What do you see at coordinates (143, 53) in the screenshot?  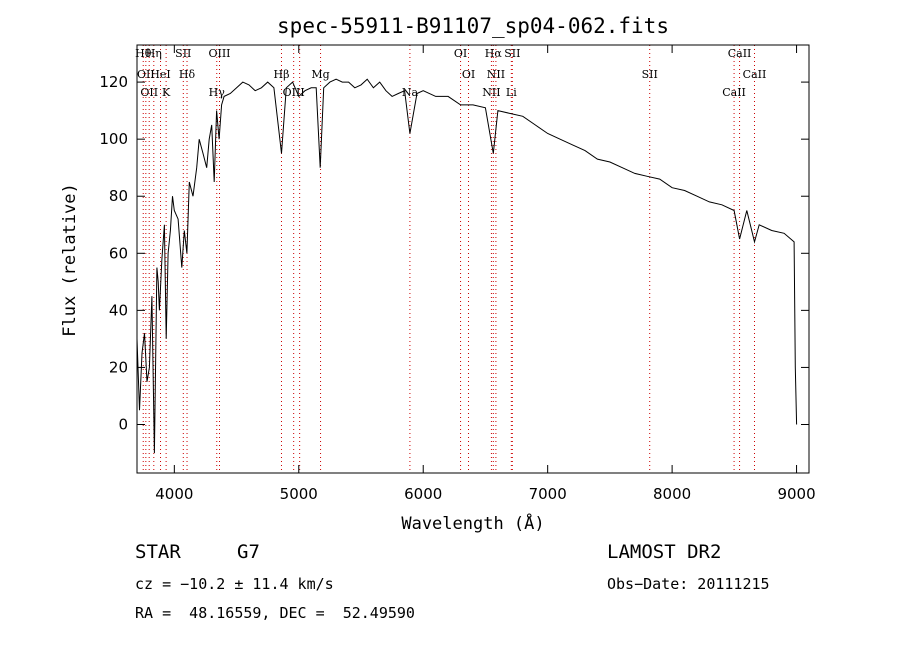 I see `spectral-line-label: Hθ` at bounding box center [143, 53].